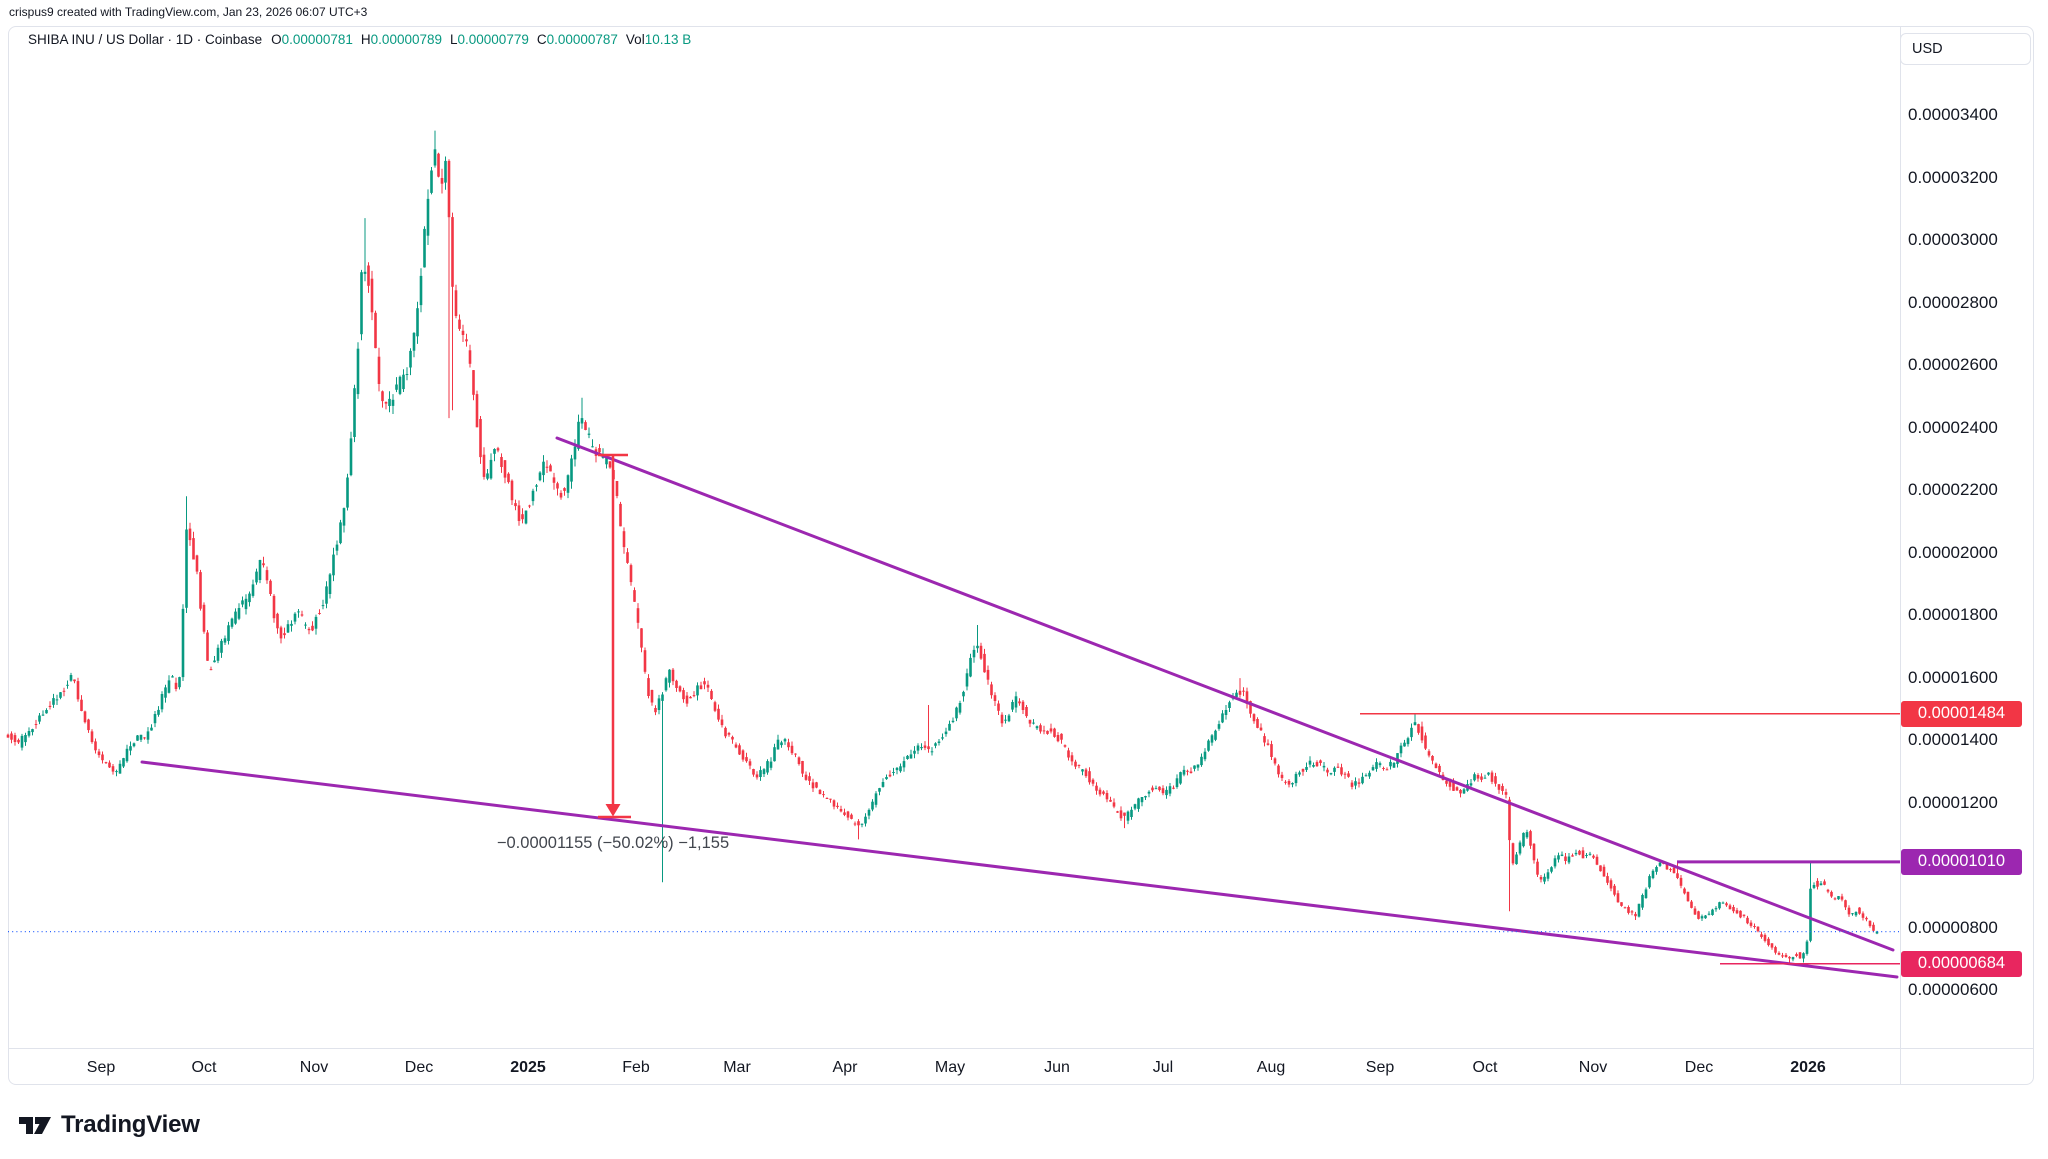  Describe the element at coordinates (1900, 555) in the screenshot. I see `price-axis-divider` at that location.